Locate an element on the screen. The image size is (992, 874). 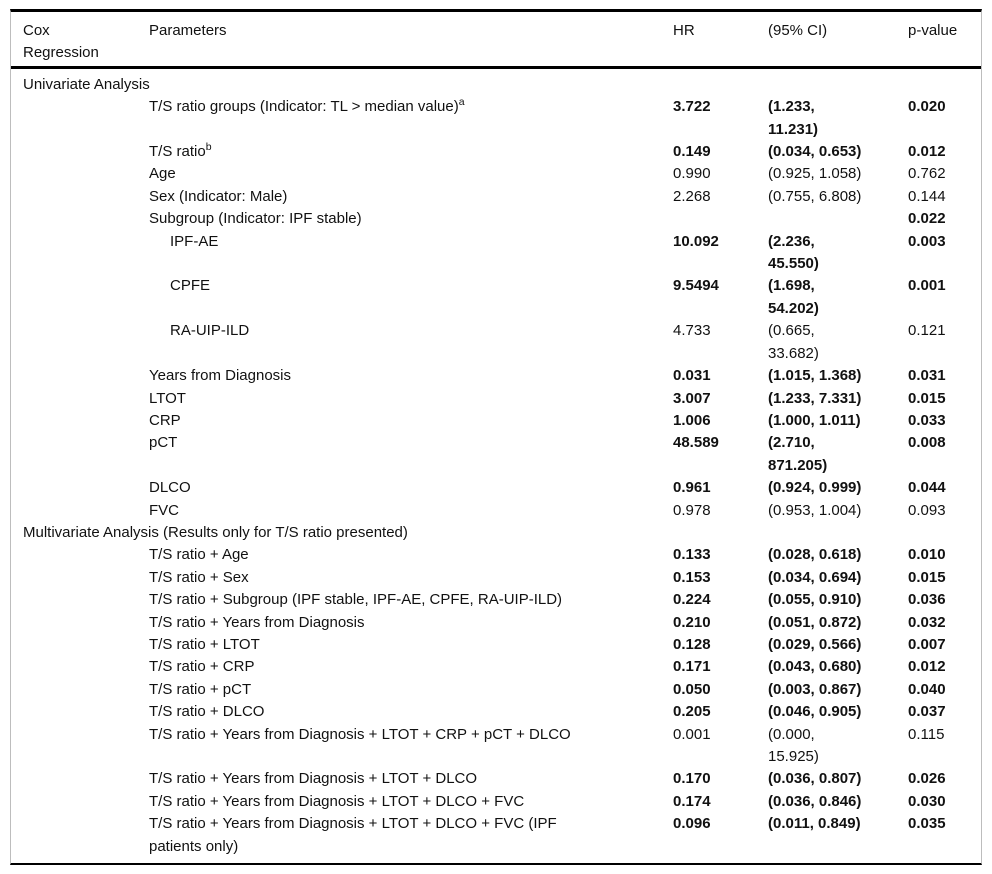
parameter-label: RA-UIP-ILD is located at coordinates (210, 331).